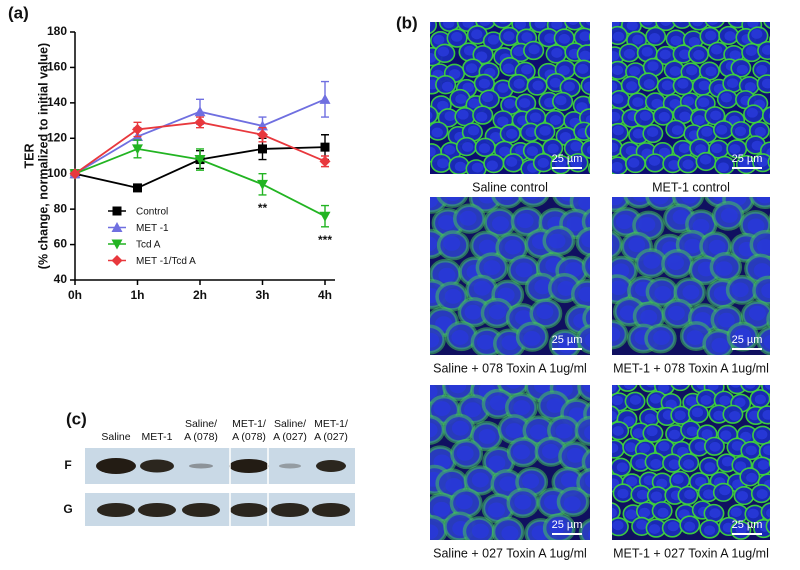  Describe the element at coordinates (263, 208) in the screenshot. I see `significance-annotation: **` at that location.